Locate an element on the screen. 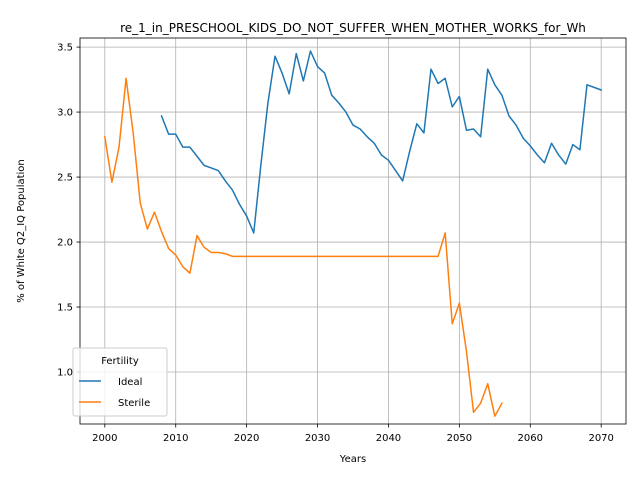  x-tick-label: 2070 is located at coordinates (600, 438).